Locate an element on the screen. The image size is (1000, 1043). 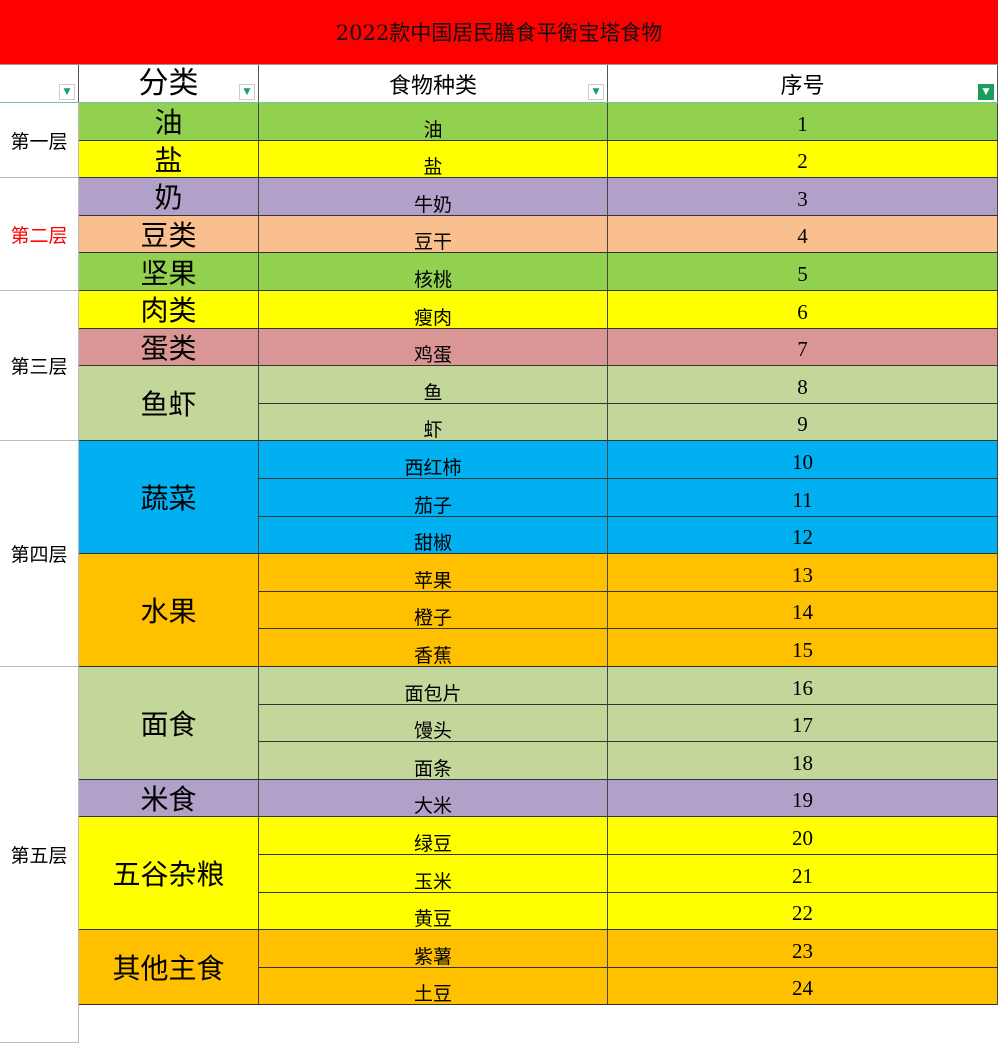
number-cell: 6 is located at coordinates (803, 310).